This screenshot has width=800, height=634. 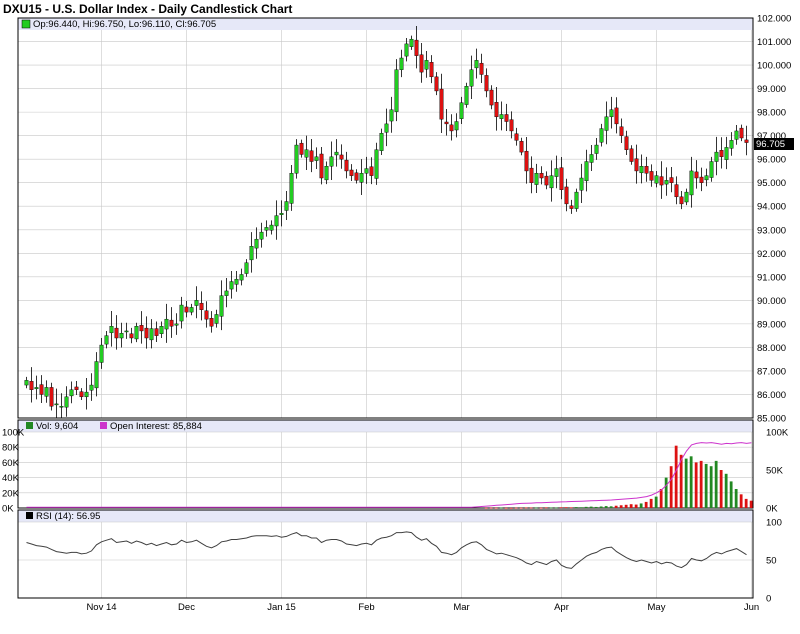 What do you see at coordinates (771, 136) in the screenshot?
I see `price-tick-label: 97.000` at bounding box center [771, 136].